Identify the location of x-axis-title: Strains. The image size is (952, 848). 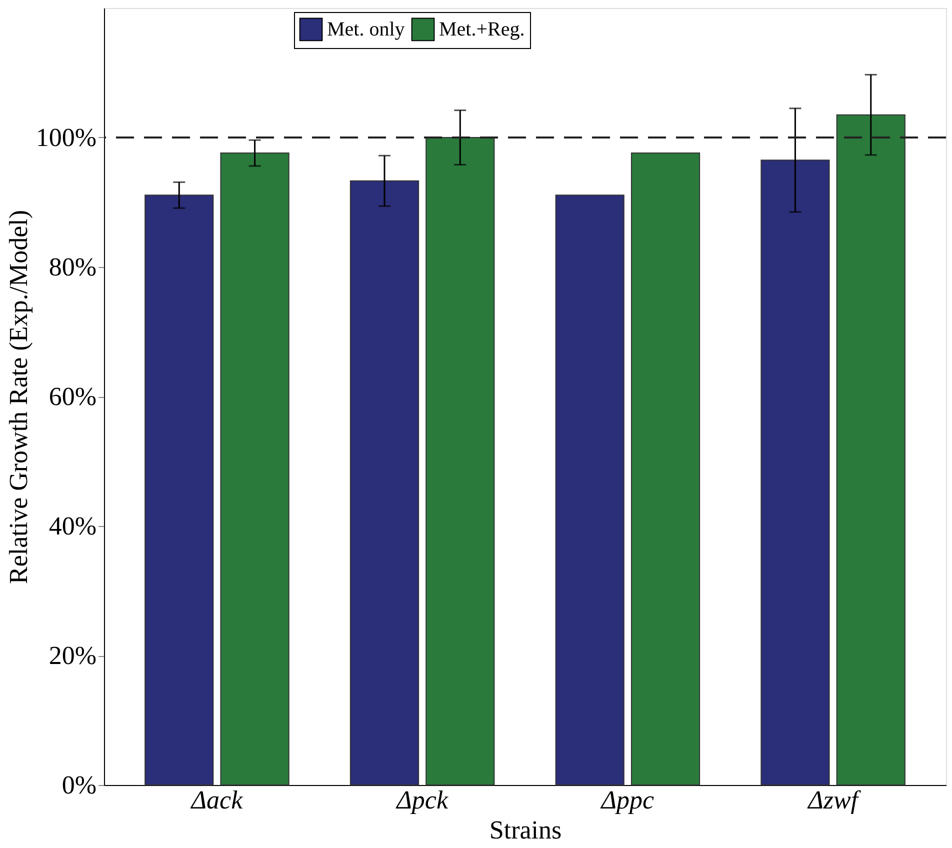
(525, 830).